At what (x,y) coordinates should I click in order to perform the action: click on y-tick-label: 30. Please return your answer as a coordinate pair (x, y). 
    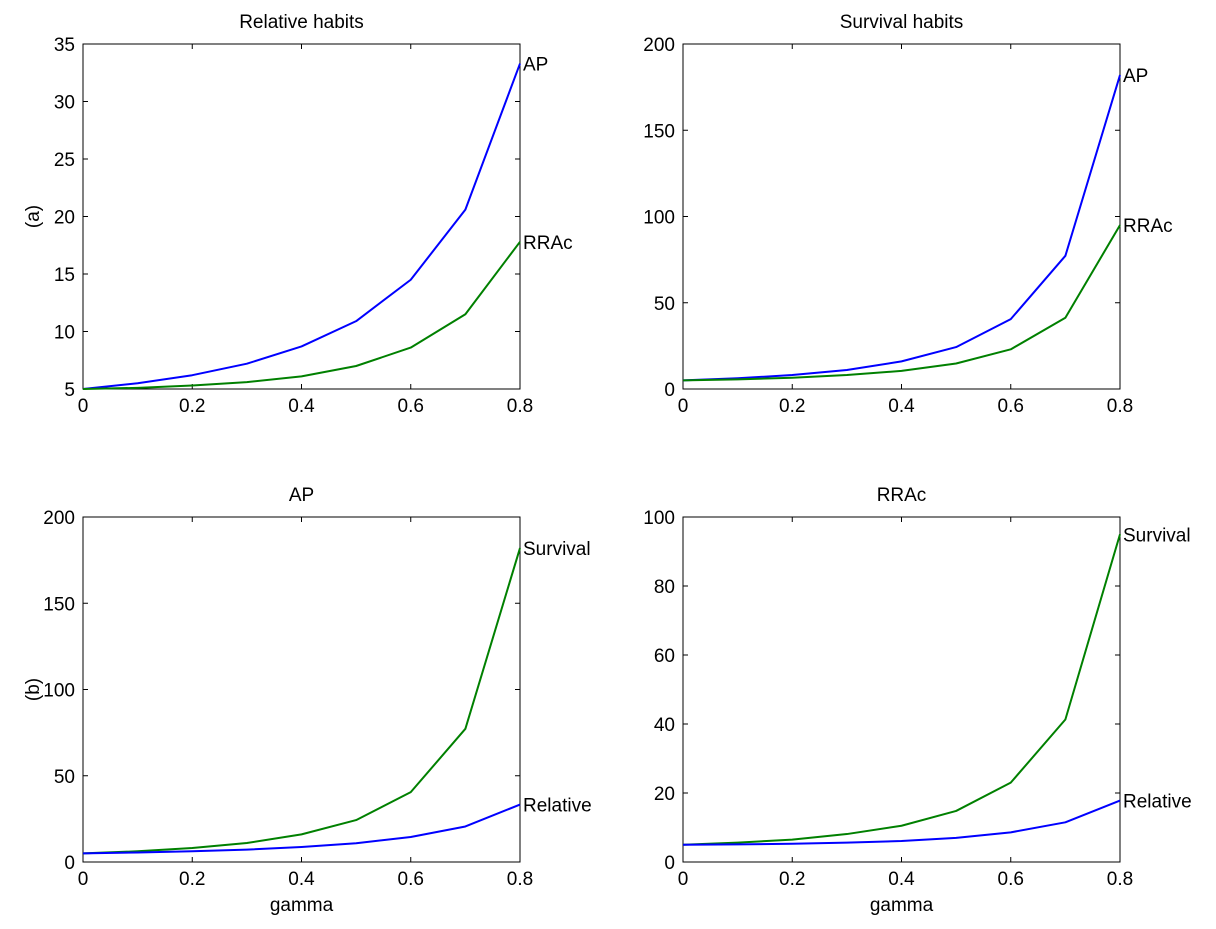
    Looking at the image, I should click on (64, 103).